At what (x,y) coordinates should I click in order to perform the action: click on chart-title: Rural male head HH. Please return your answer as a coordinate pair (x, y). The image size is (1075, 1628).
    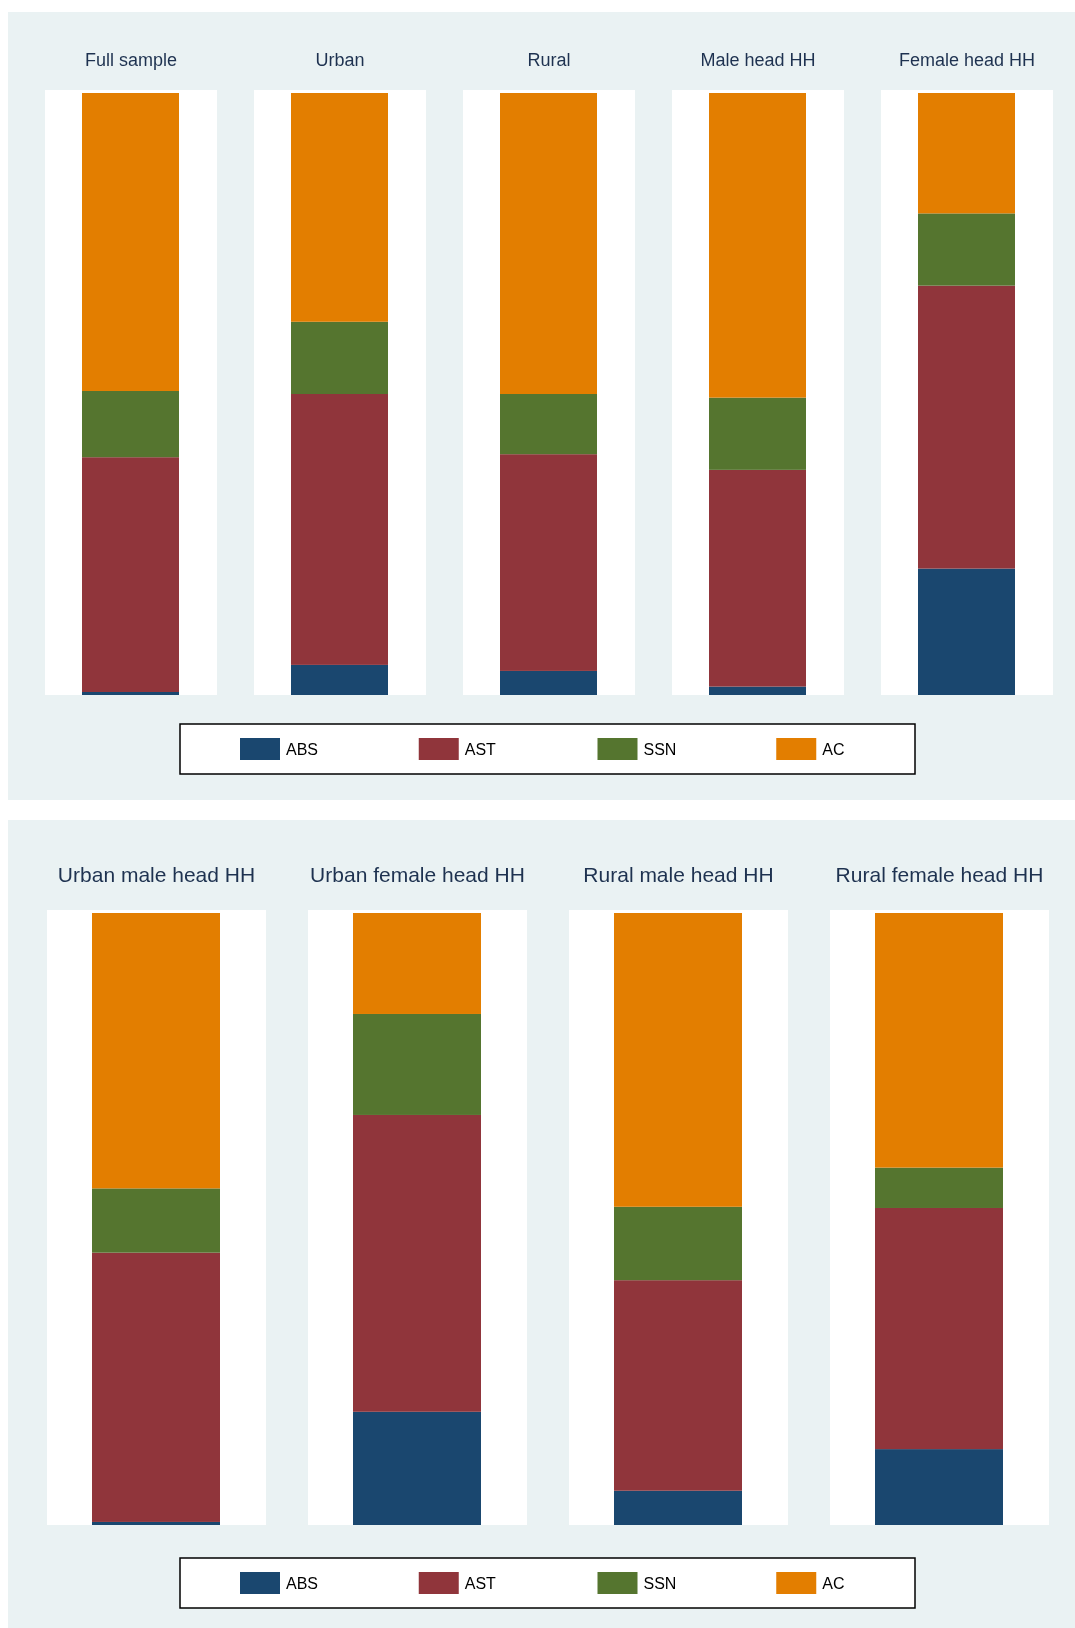
    Looking at the image, I should click on (678, 874).